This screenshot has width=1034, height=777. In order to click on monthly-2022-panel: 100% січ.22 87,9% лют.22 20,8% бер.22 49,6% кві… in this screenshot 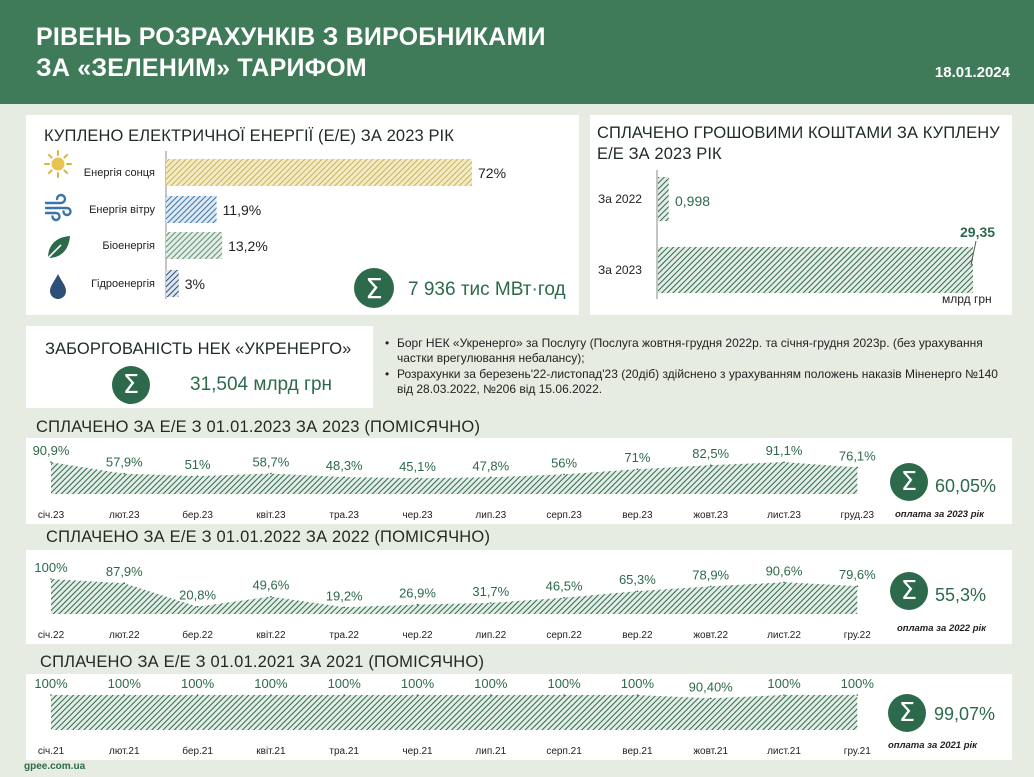, I will do `click(519, 597)`.